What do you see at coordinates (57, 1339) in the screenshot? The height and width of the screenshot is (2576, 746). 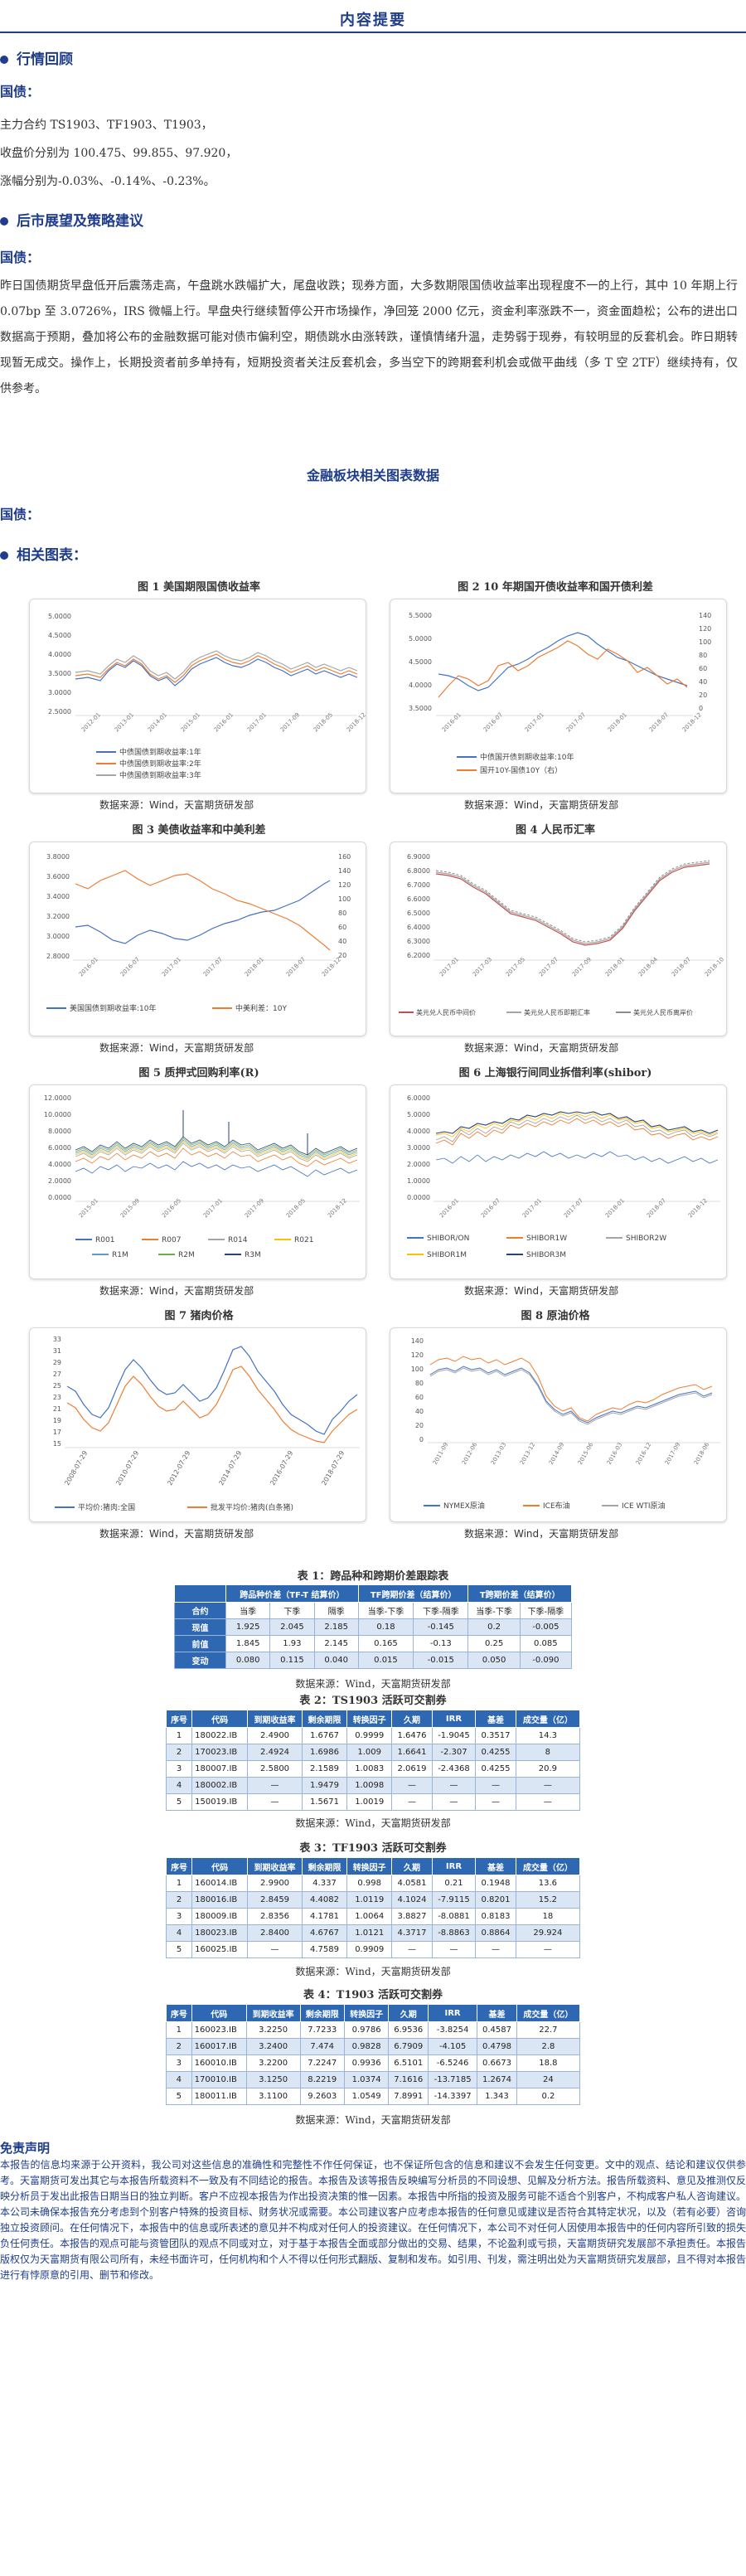 I see `y-tick-label: 33` at bounding box center [57, 1339].